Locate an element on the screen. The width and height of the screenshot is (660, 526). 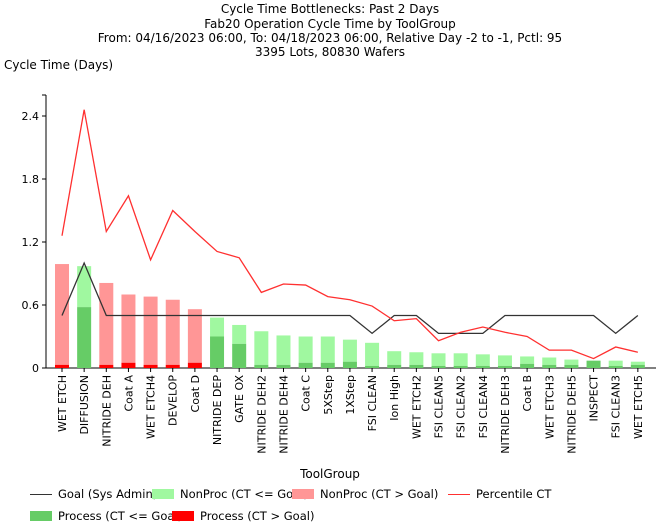
legend-nonproc-ok-swatch is located at coordinates (163, 494).